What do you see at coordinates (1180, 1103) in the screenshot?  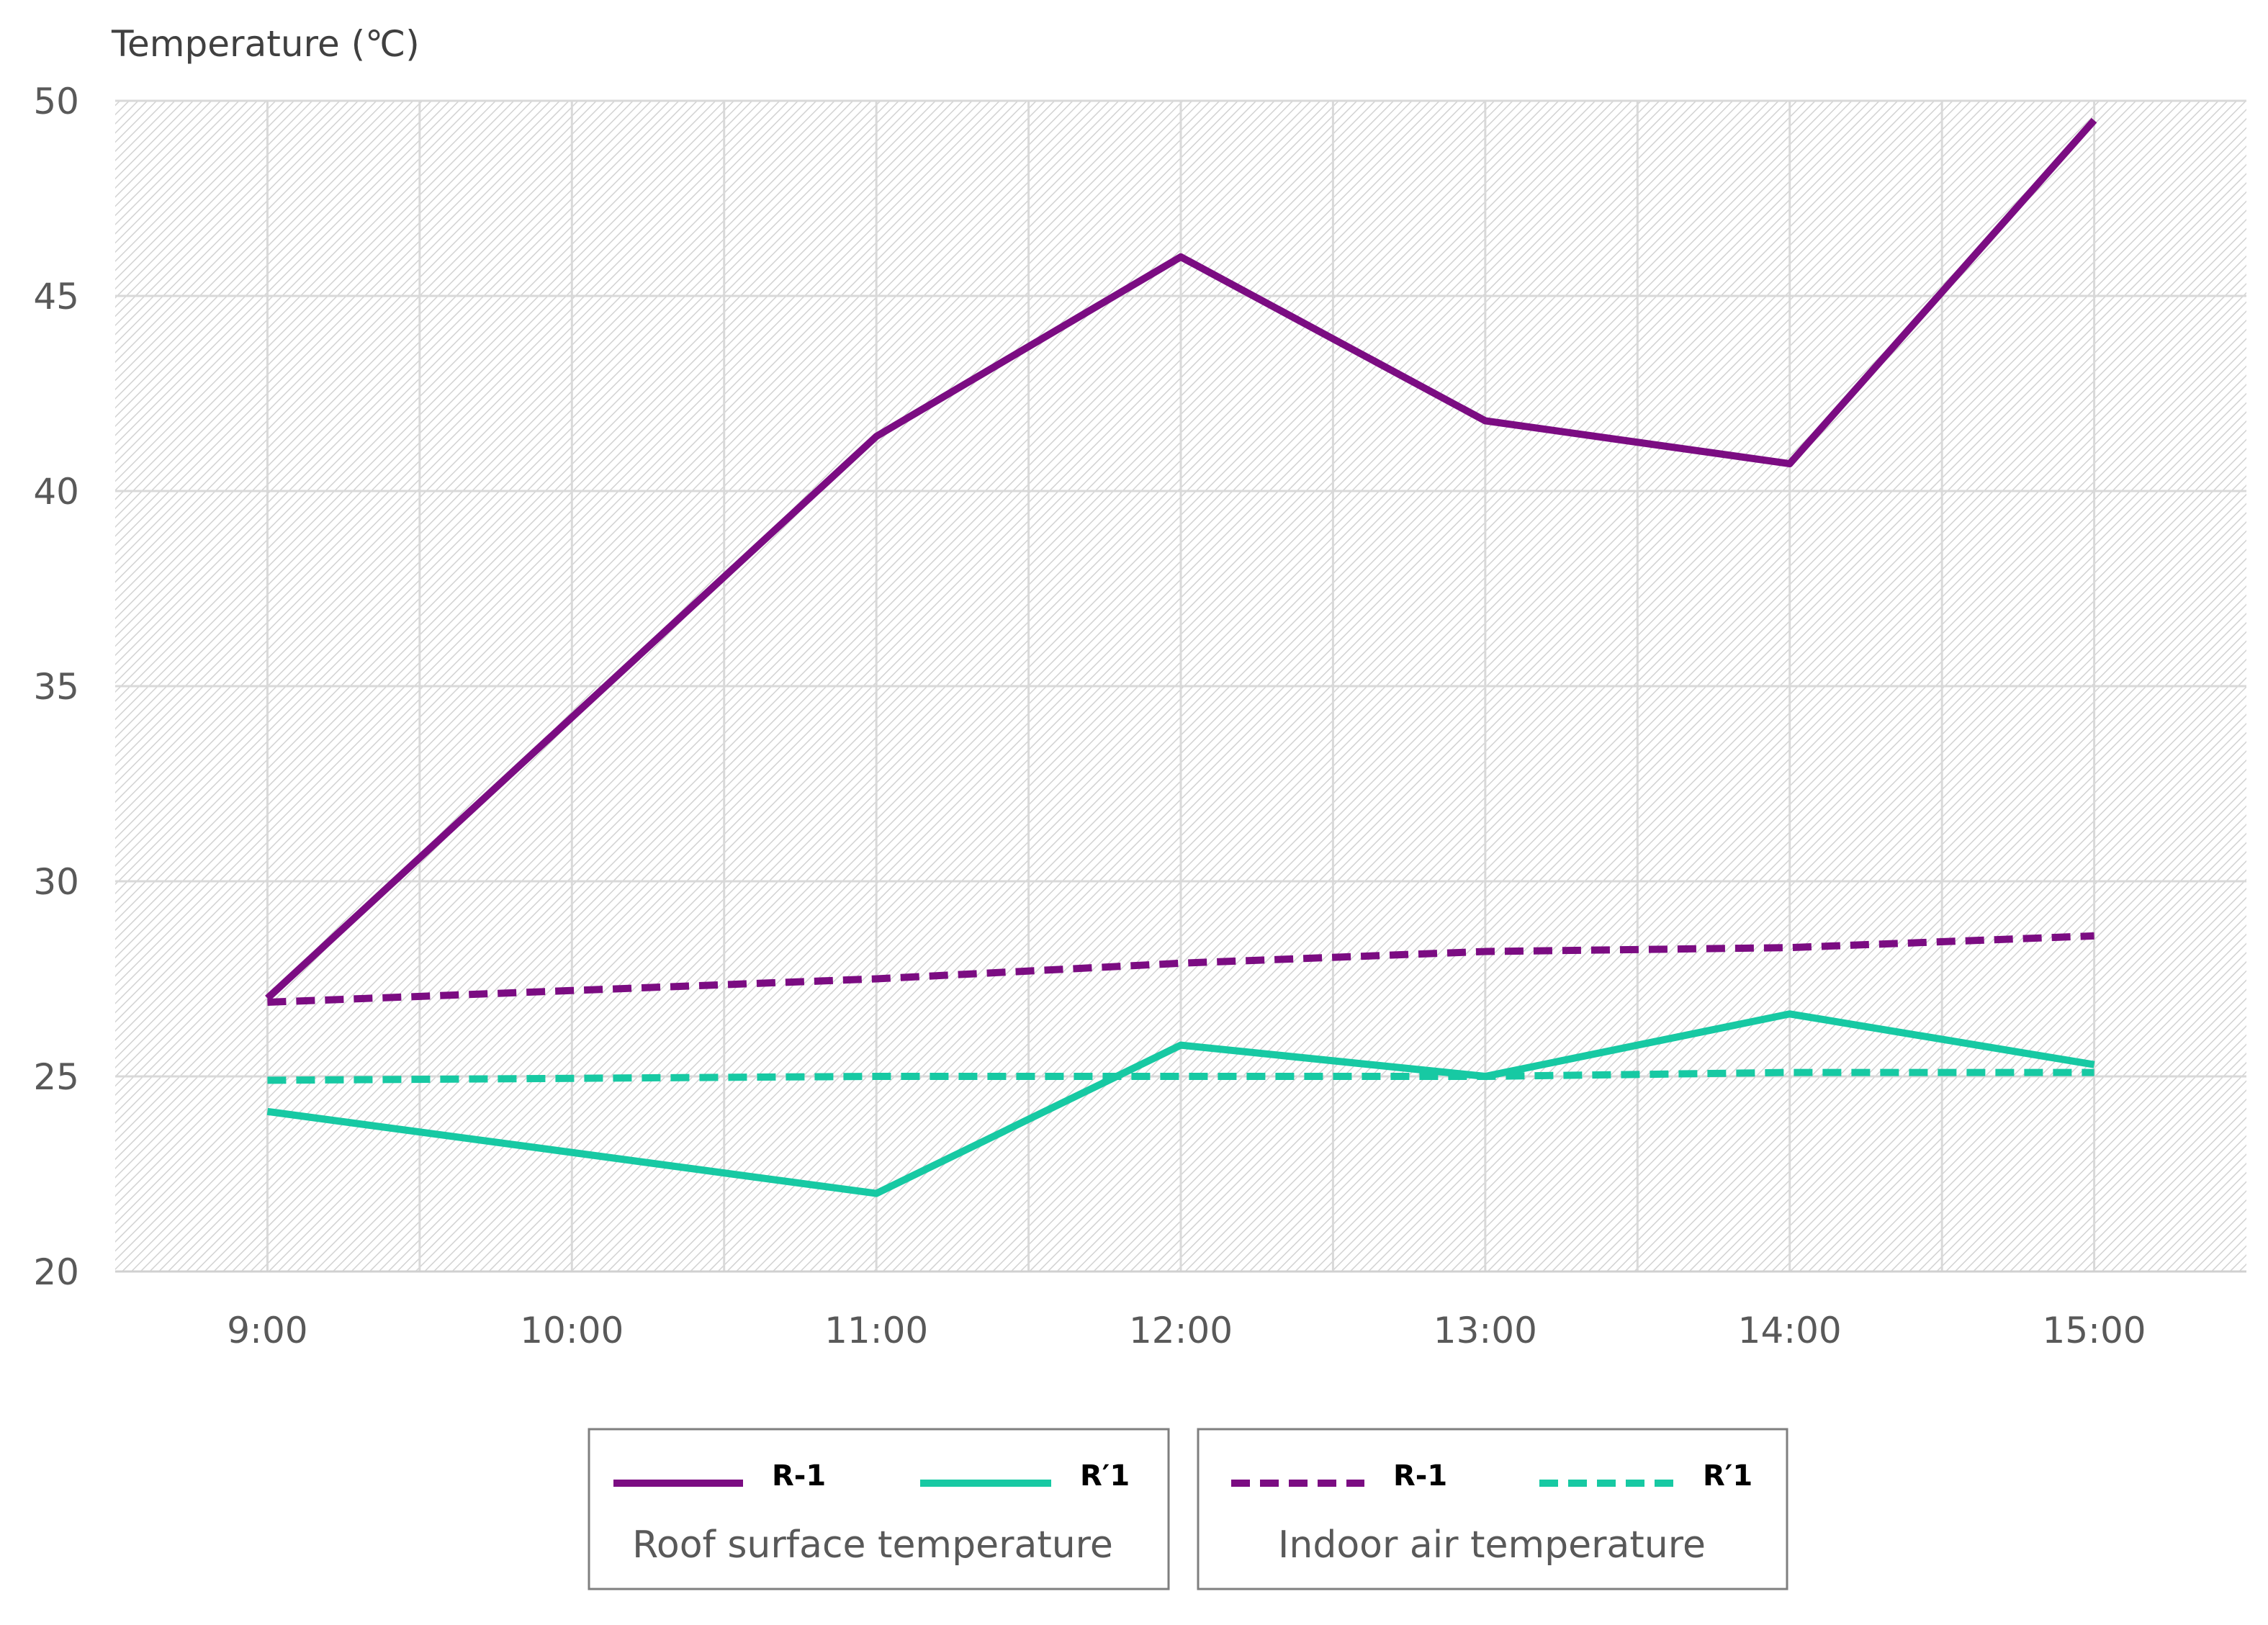 I see `series-line-roof-r1-prime` at bounding box center [1180, 1103].